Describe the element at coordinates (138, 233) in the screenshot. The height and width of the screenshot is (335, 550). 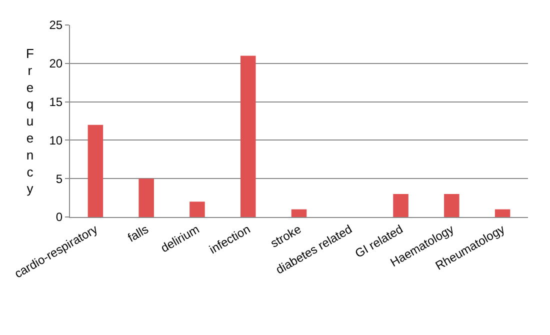
I see `x-tick-label: falls` at that location.